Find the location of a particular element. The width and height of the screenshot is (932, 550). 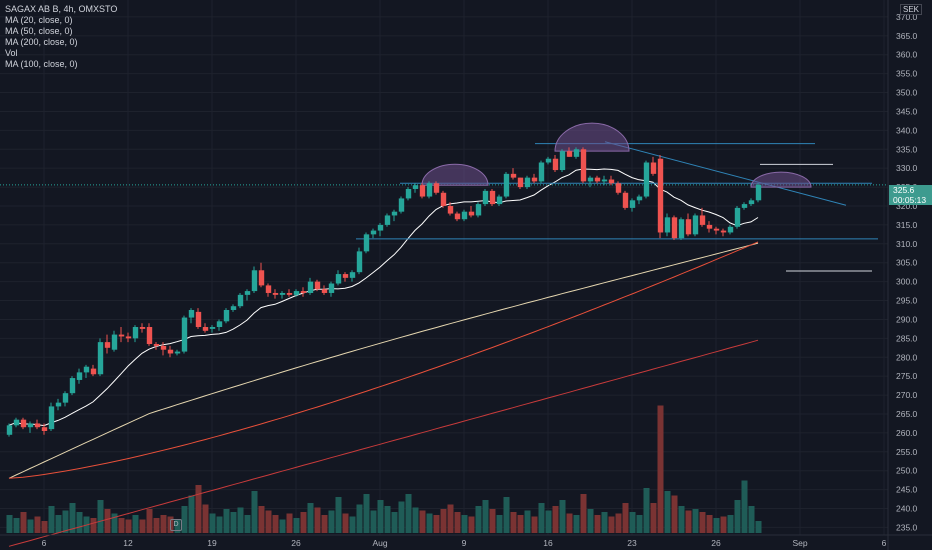

y-tick-label: 340.0 is located at coordinates (907, 130).